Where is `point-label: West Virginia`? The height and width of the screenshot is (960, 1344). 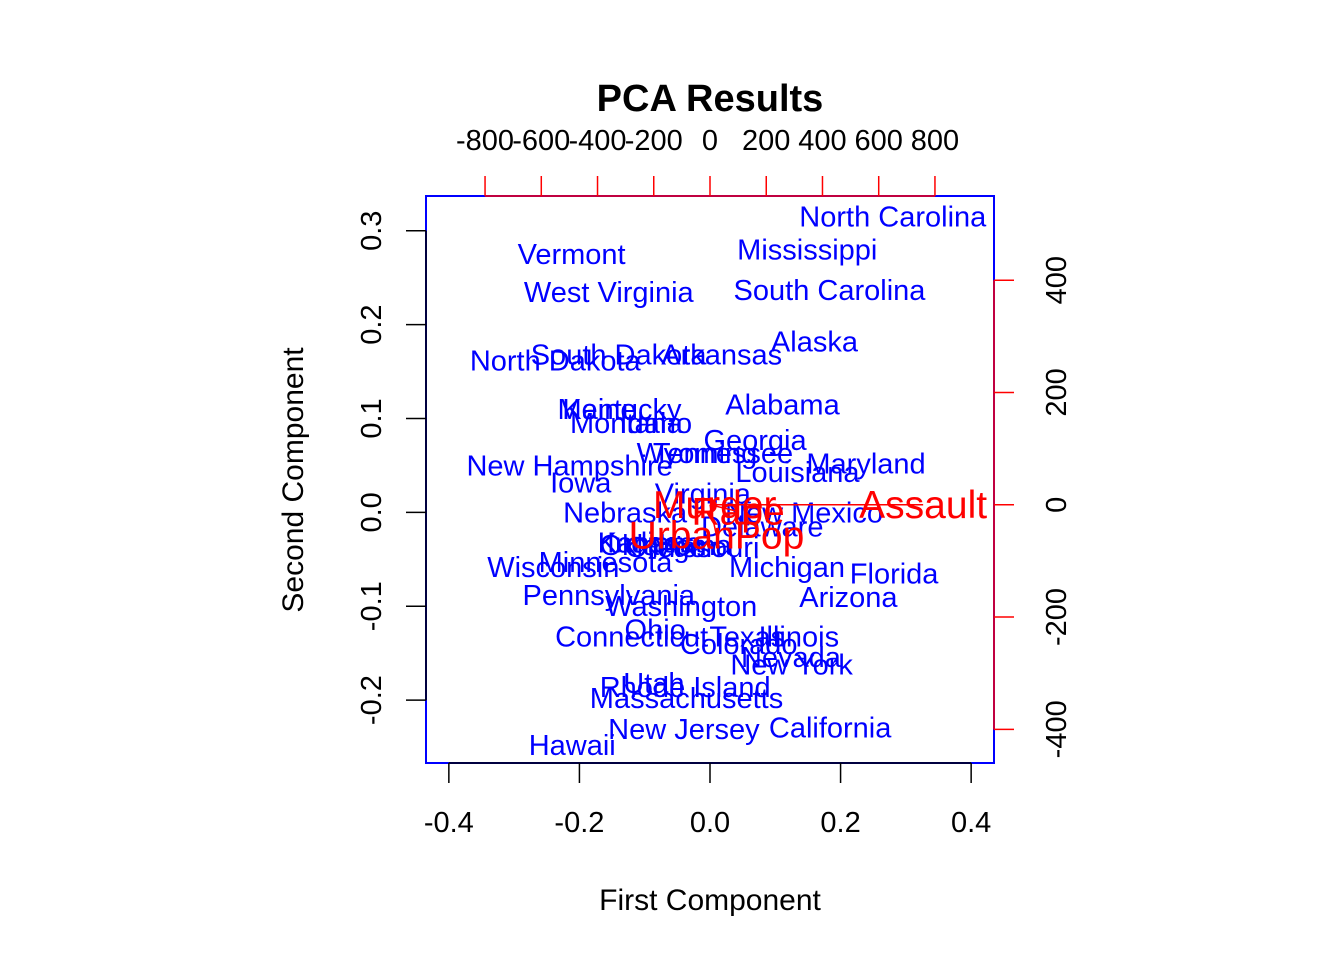 point-label: West Virginia is located at coordinates (609, 293).